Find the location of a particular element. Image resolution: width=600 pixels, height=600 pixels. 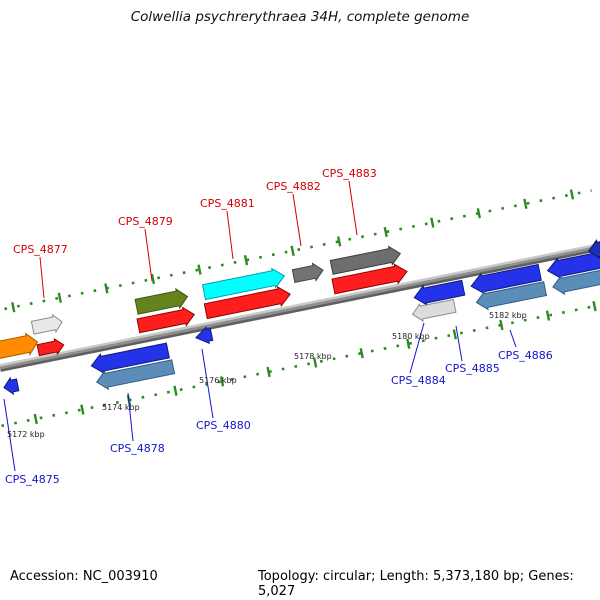

gene-label-CPS_4878: CPS_4878 is located at coordinates (137, 448).